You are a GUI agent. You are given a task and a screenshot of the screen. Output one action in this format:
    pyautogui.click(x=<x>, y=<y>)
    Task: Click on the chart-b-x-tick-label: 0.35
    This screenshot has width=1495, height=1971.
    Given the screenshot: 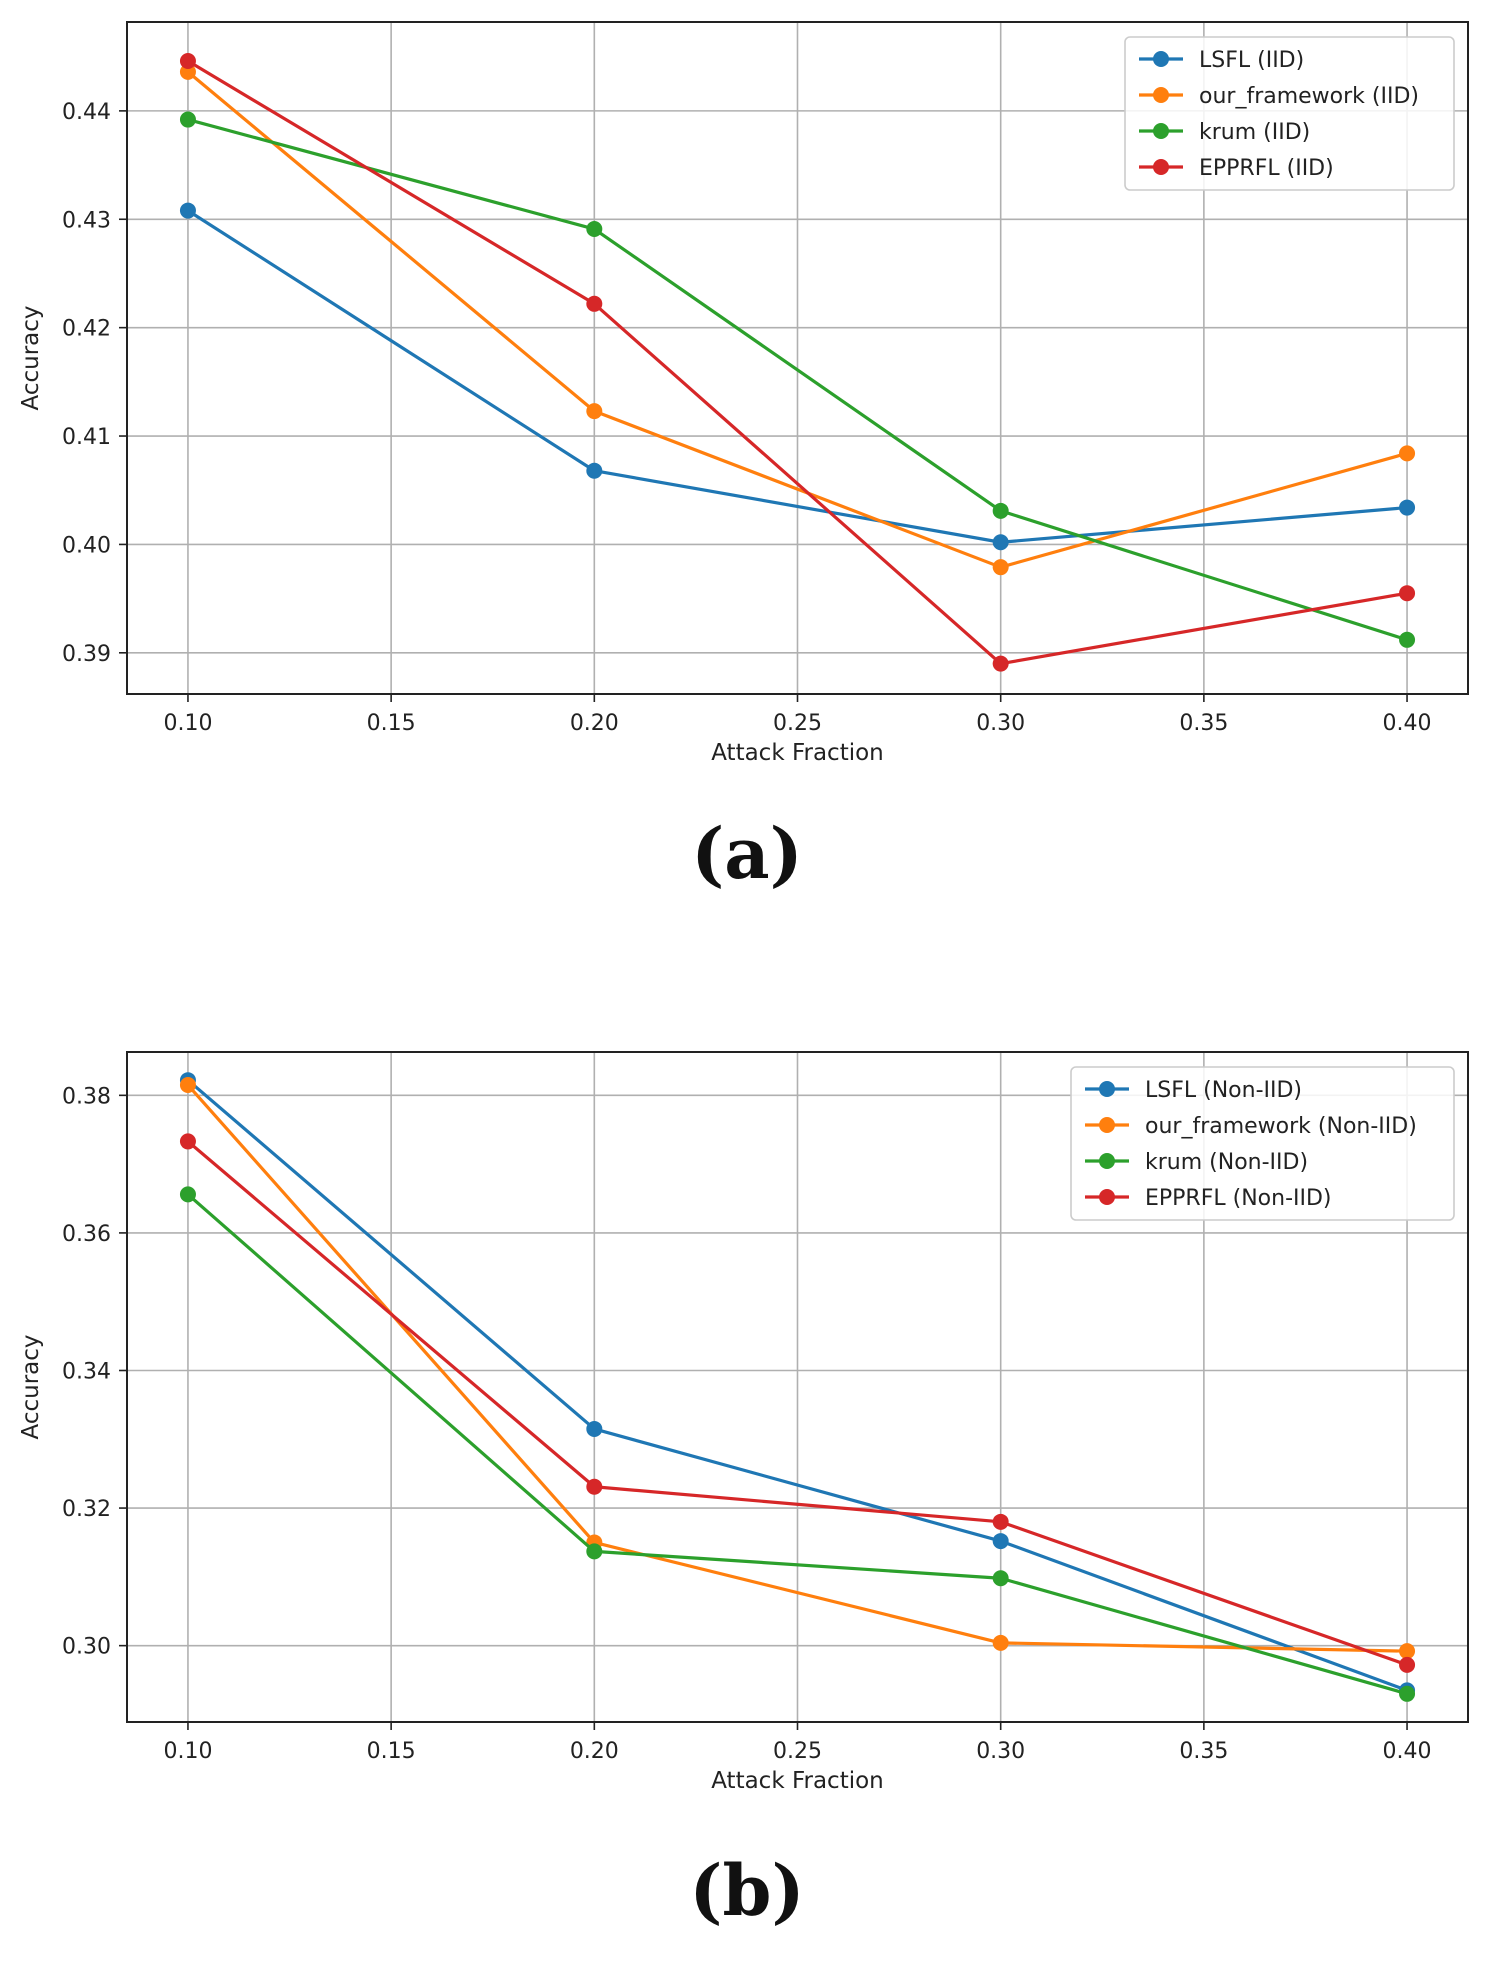 What is the action you would take?
    pyautogui.click(x=1203, y=1751)
    